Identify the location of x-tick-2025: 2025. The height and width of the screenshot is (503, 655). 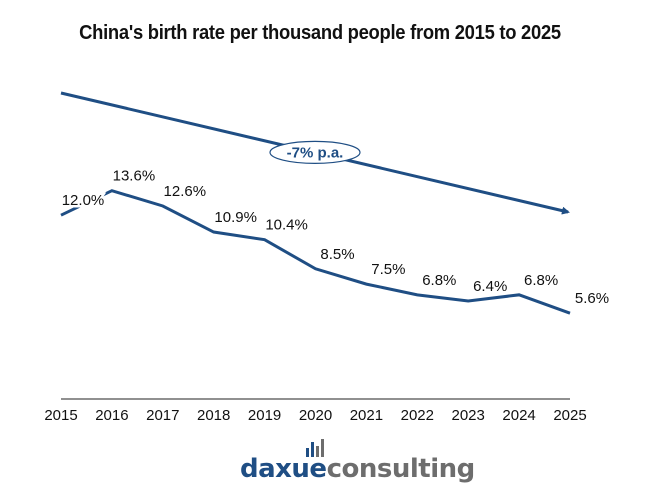
(569, 415).